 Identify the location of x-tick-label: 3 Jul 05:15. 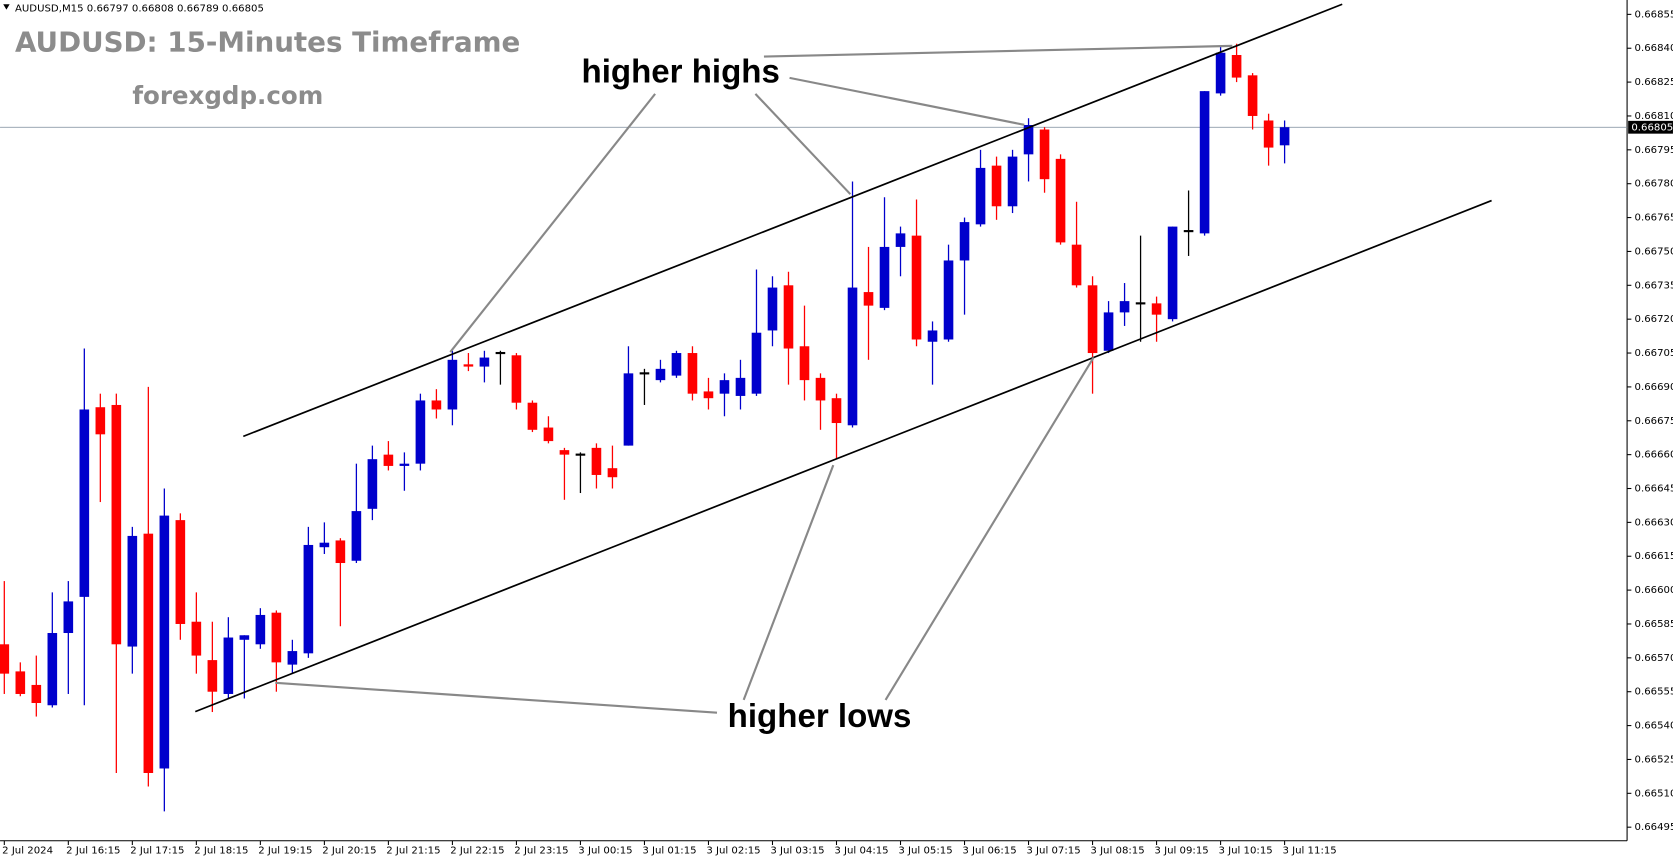
(925, 850).